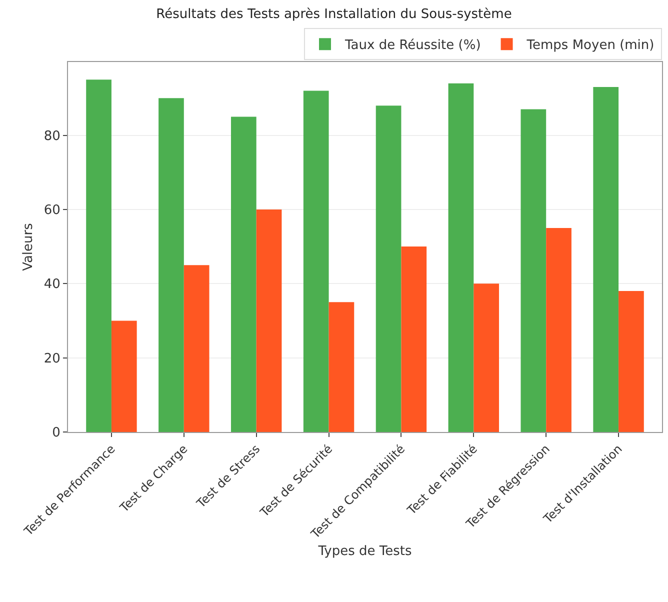  I want to click on chart-title: Résultats des Tests après Installation du Sous-système, so click(334, 14).